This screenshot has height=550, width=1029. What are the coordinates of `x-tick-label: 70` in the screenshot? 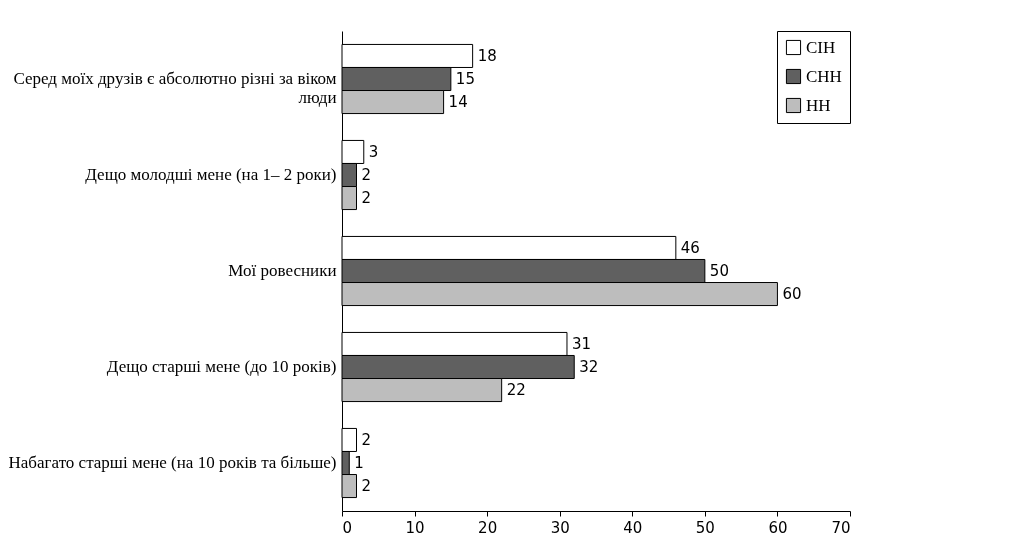 It's located at (841, 527).